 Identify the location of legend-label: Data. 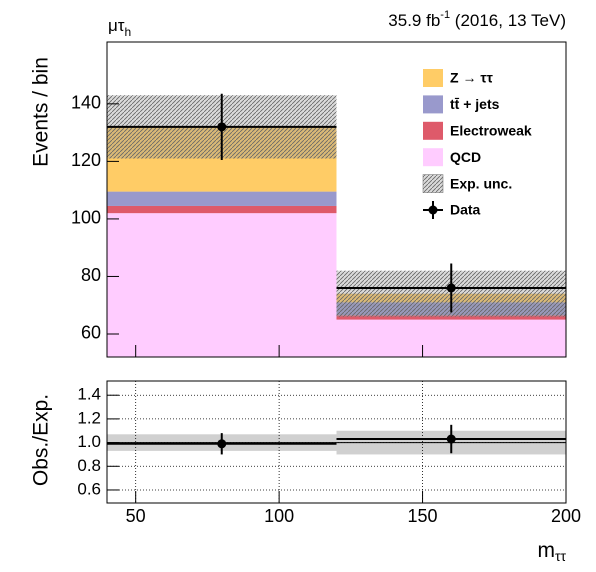
(465, 210).